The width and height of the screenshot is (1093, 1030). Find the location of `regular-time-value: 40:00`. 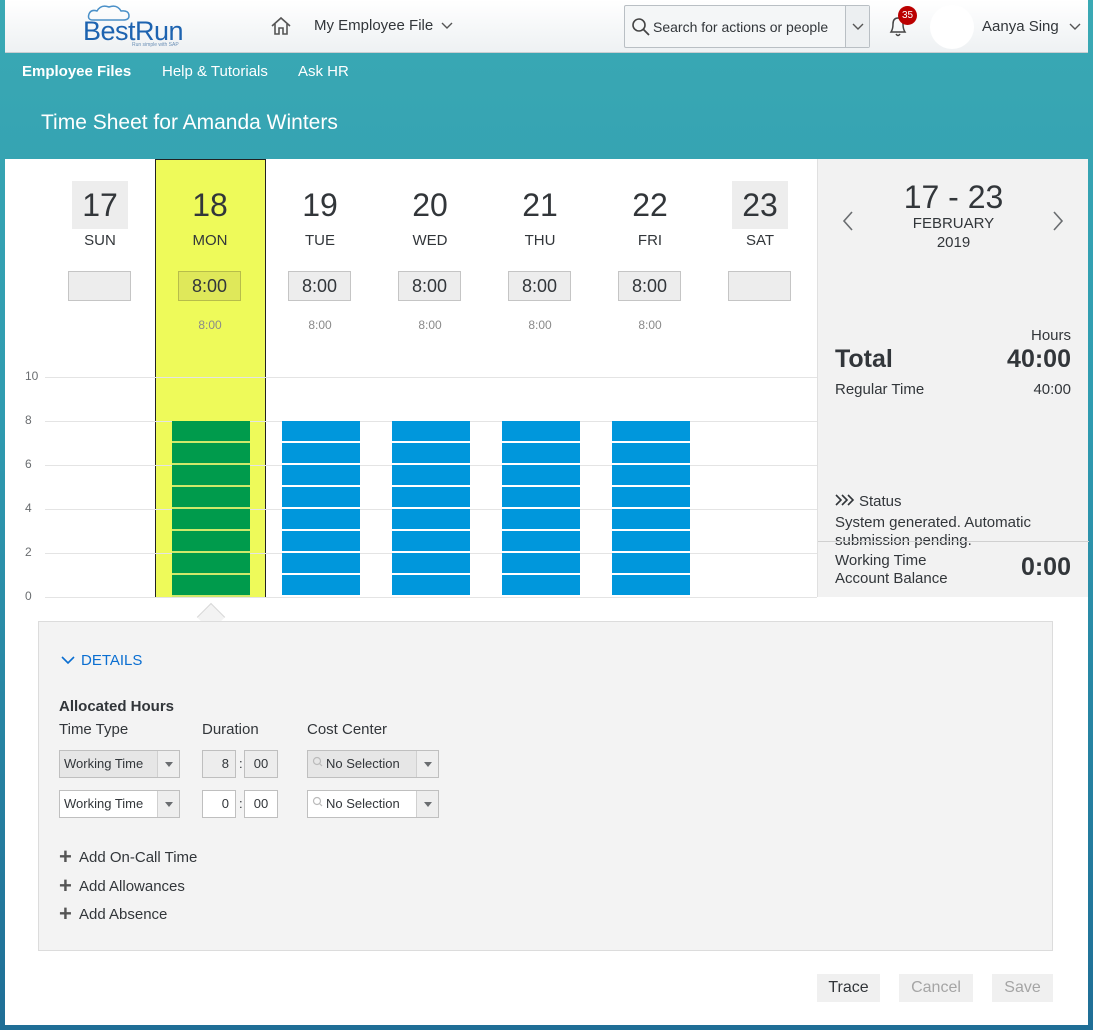

regular-time-value: 40:00 is located at coordinates (1052, 389).